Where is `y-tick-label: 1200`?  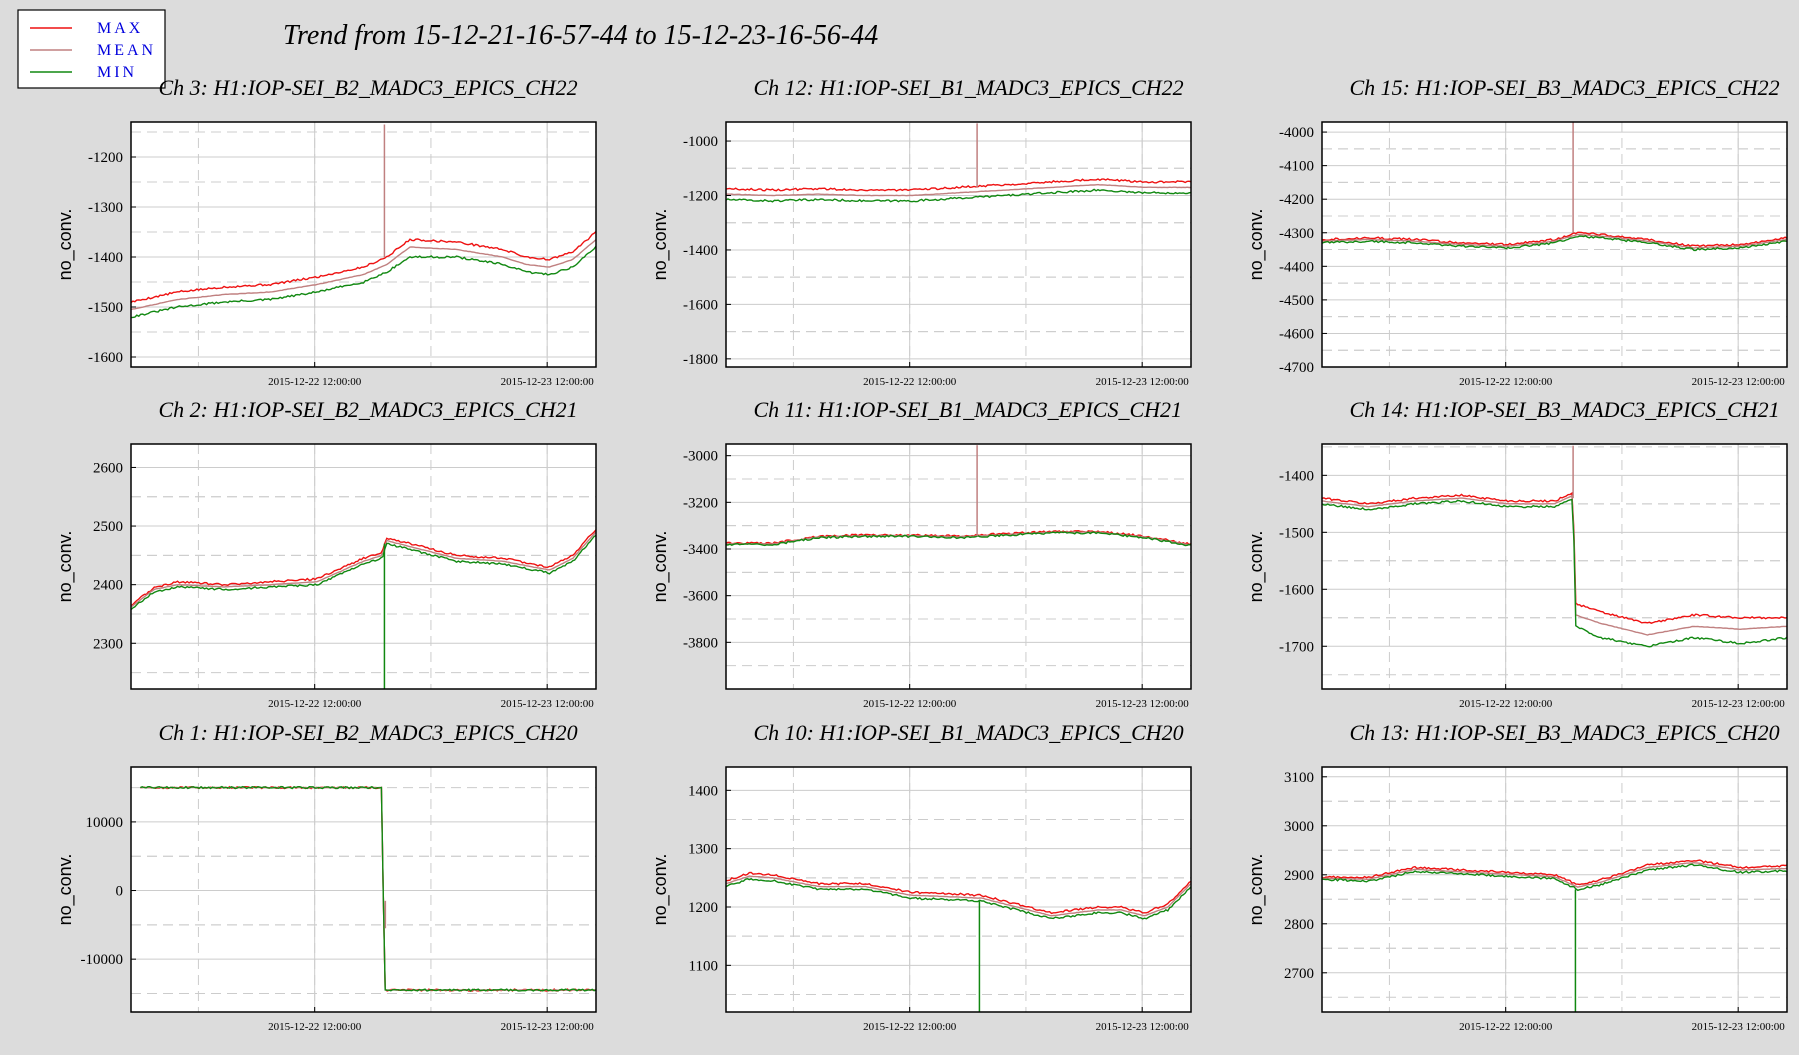
y-tick-label: 1200 is located at coordinates (703, 908).